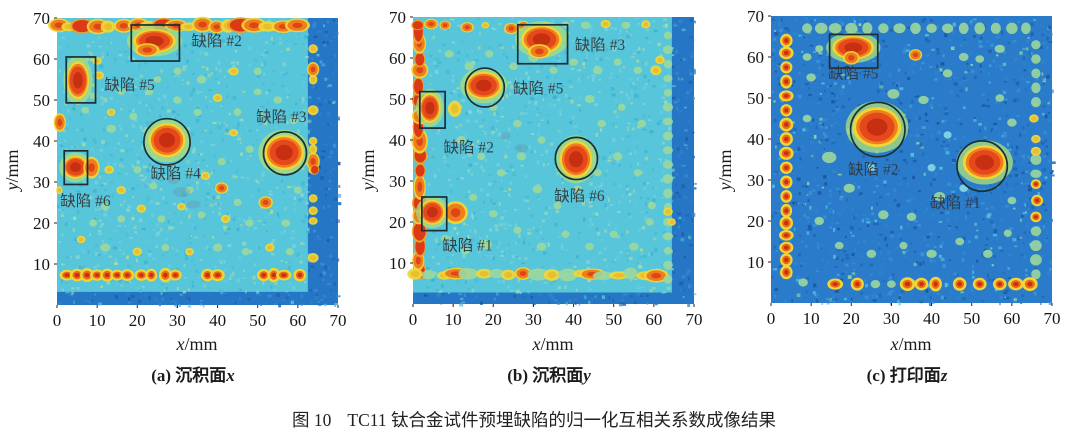 The width and height of the screenshot is (1068, 443). I want to click on panel-title-c: (c) 打印面z, so click(907, 373).